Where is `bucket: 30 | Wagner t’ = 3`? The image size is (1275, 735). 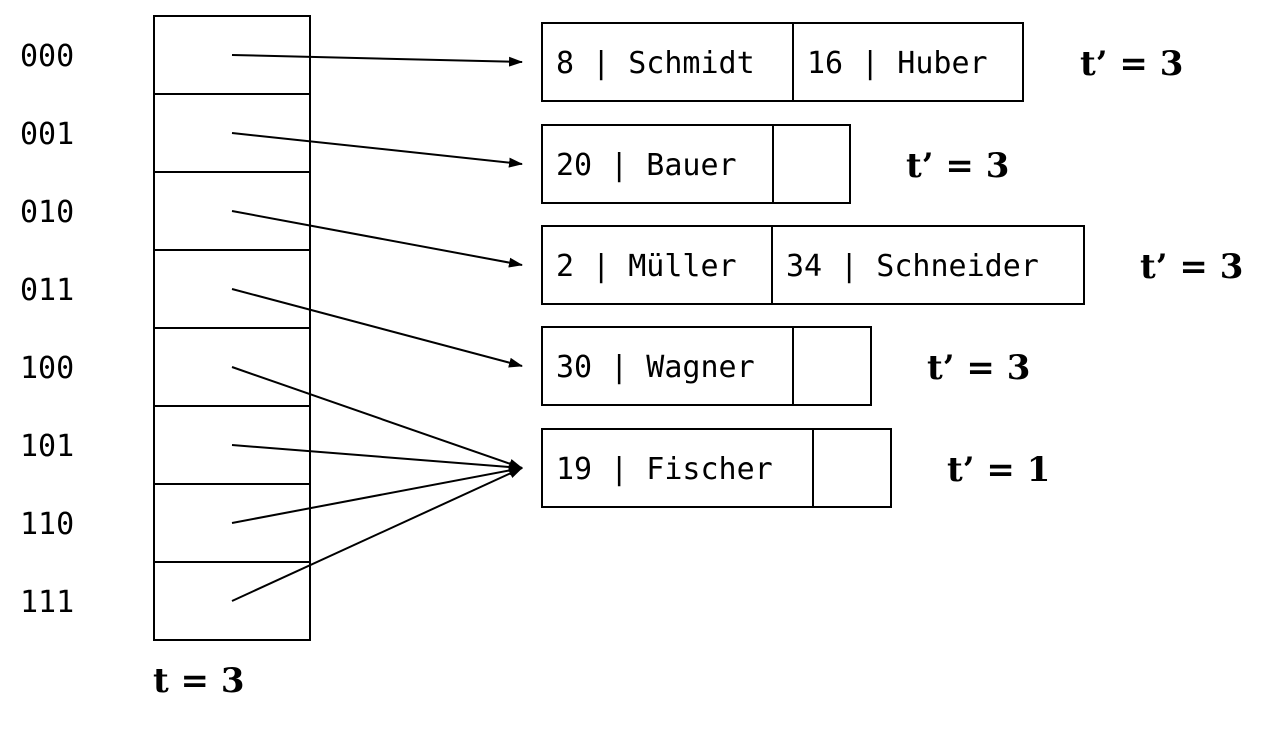 bucket: 30 | Wagner t’ = 3 is located at coordinates (785, 366).